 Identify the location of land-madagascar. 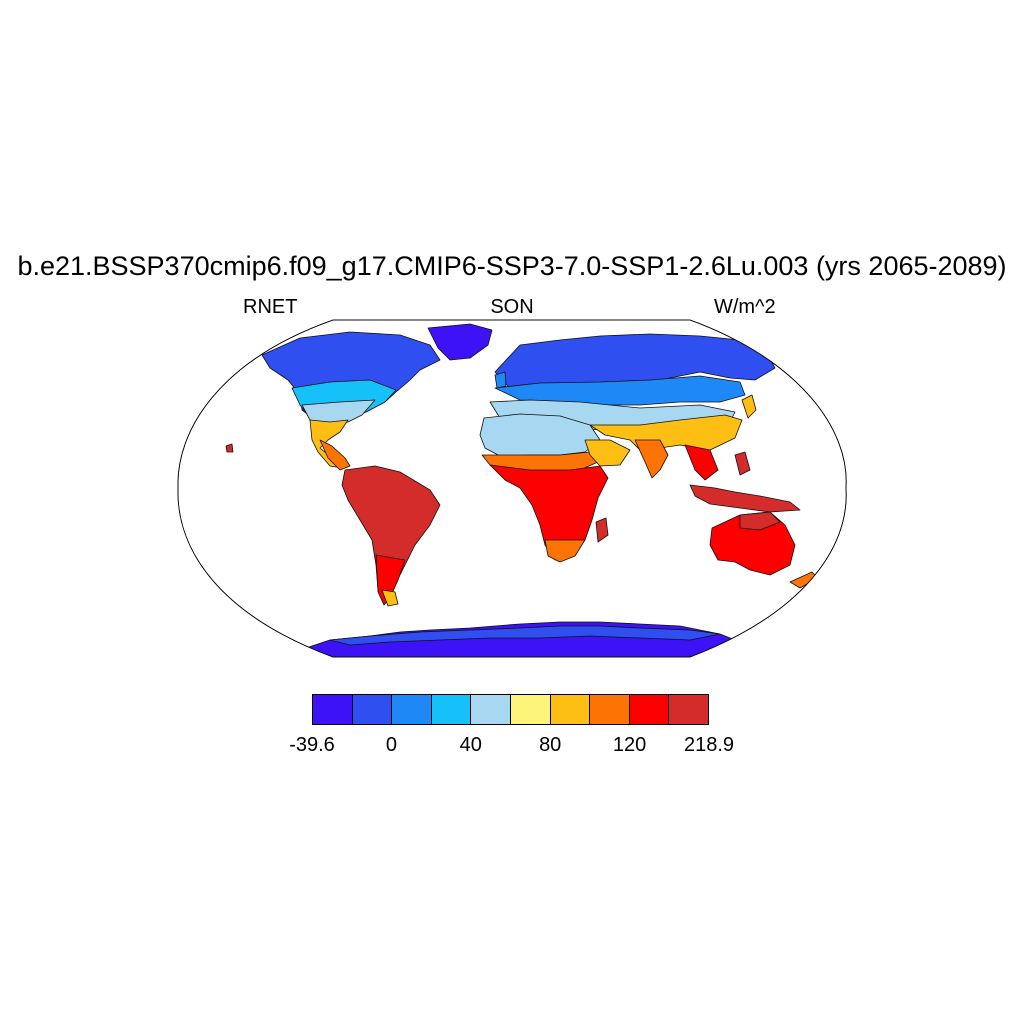
(602, 530).